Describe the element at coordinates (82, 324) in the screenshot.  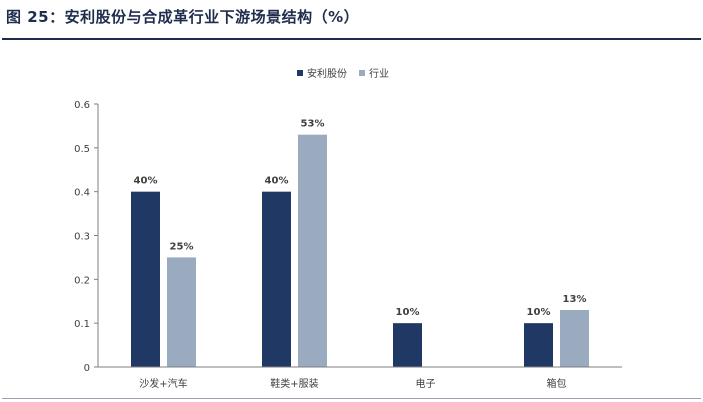
I see `y-tick-label: 0.1` at that location.